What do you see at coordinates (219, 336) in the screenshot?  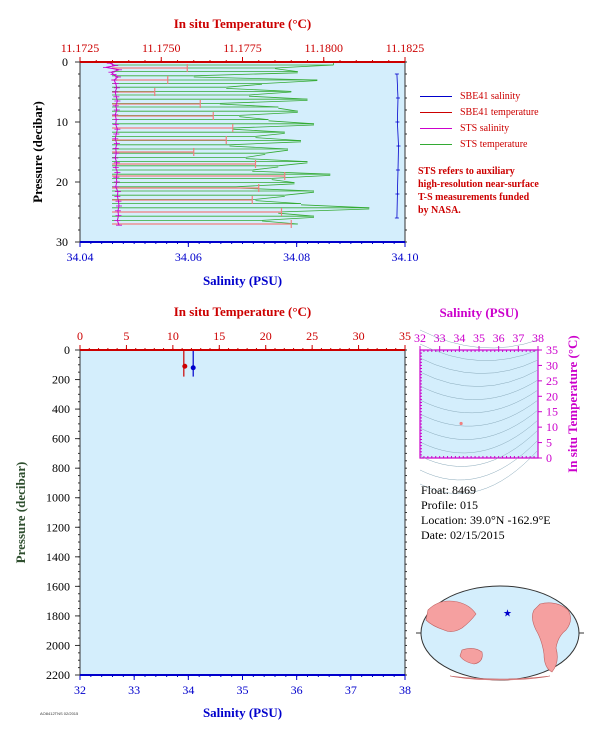 I see `p2-top-tick-label: 15` at bounding box center [219, 336].